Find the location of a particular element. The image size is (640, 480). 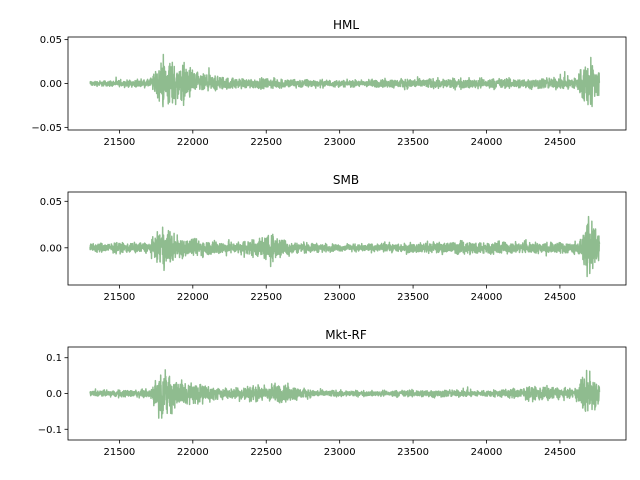

y-tick-label: −0.1 is located at coordinates (50, 430).